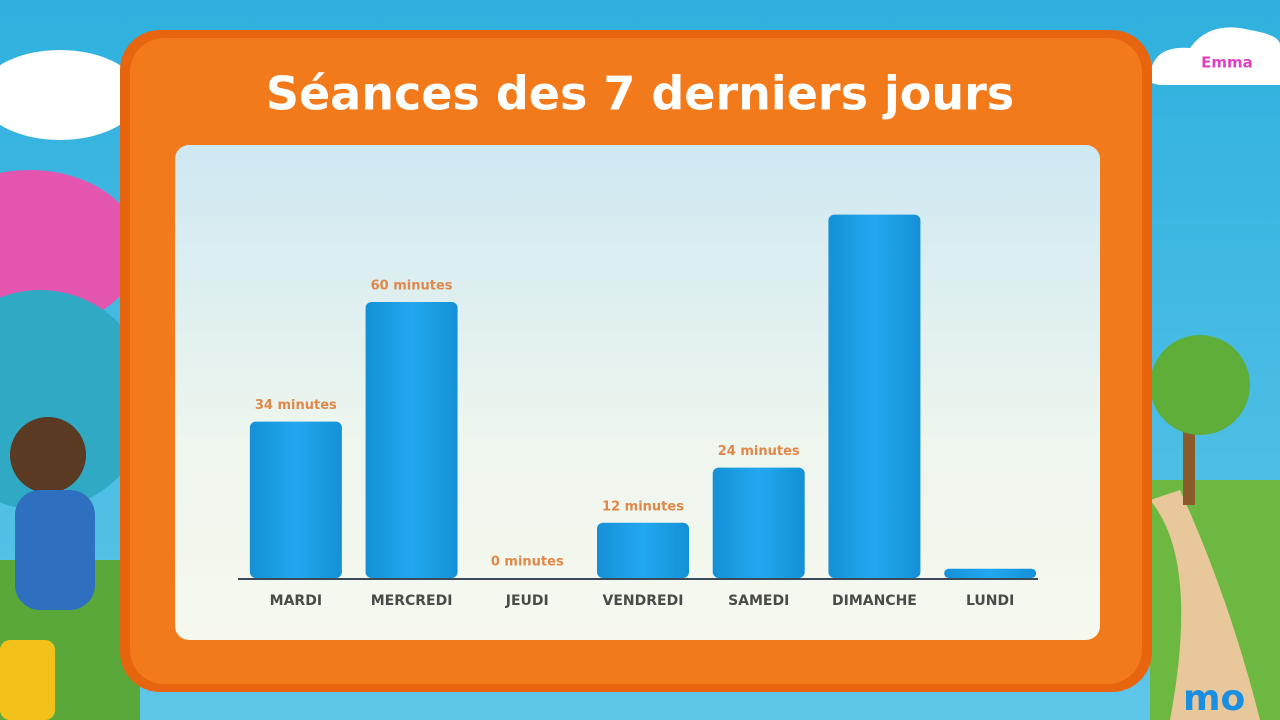 The height and width of the screenshot is (720, 1280). I want to click on value-label: 12 minutes, so click(643, 506).